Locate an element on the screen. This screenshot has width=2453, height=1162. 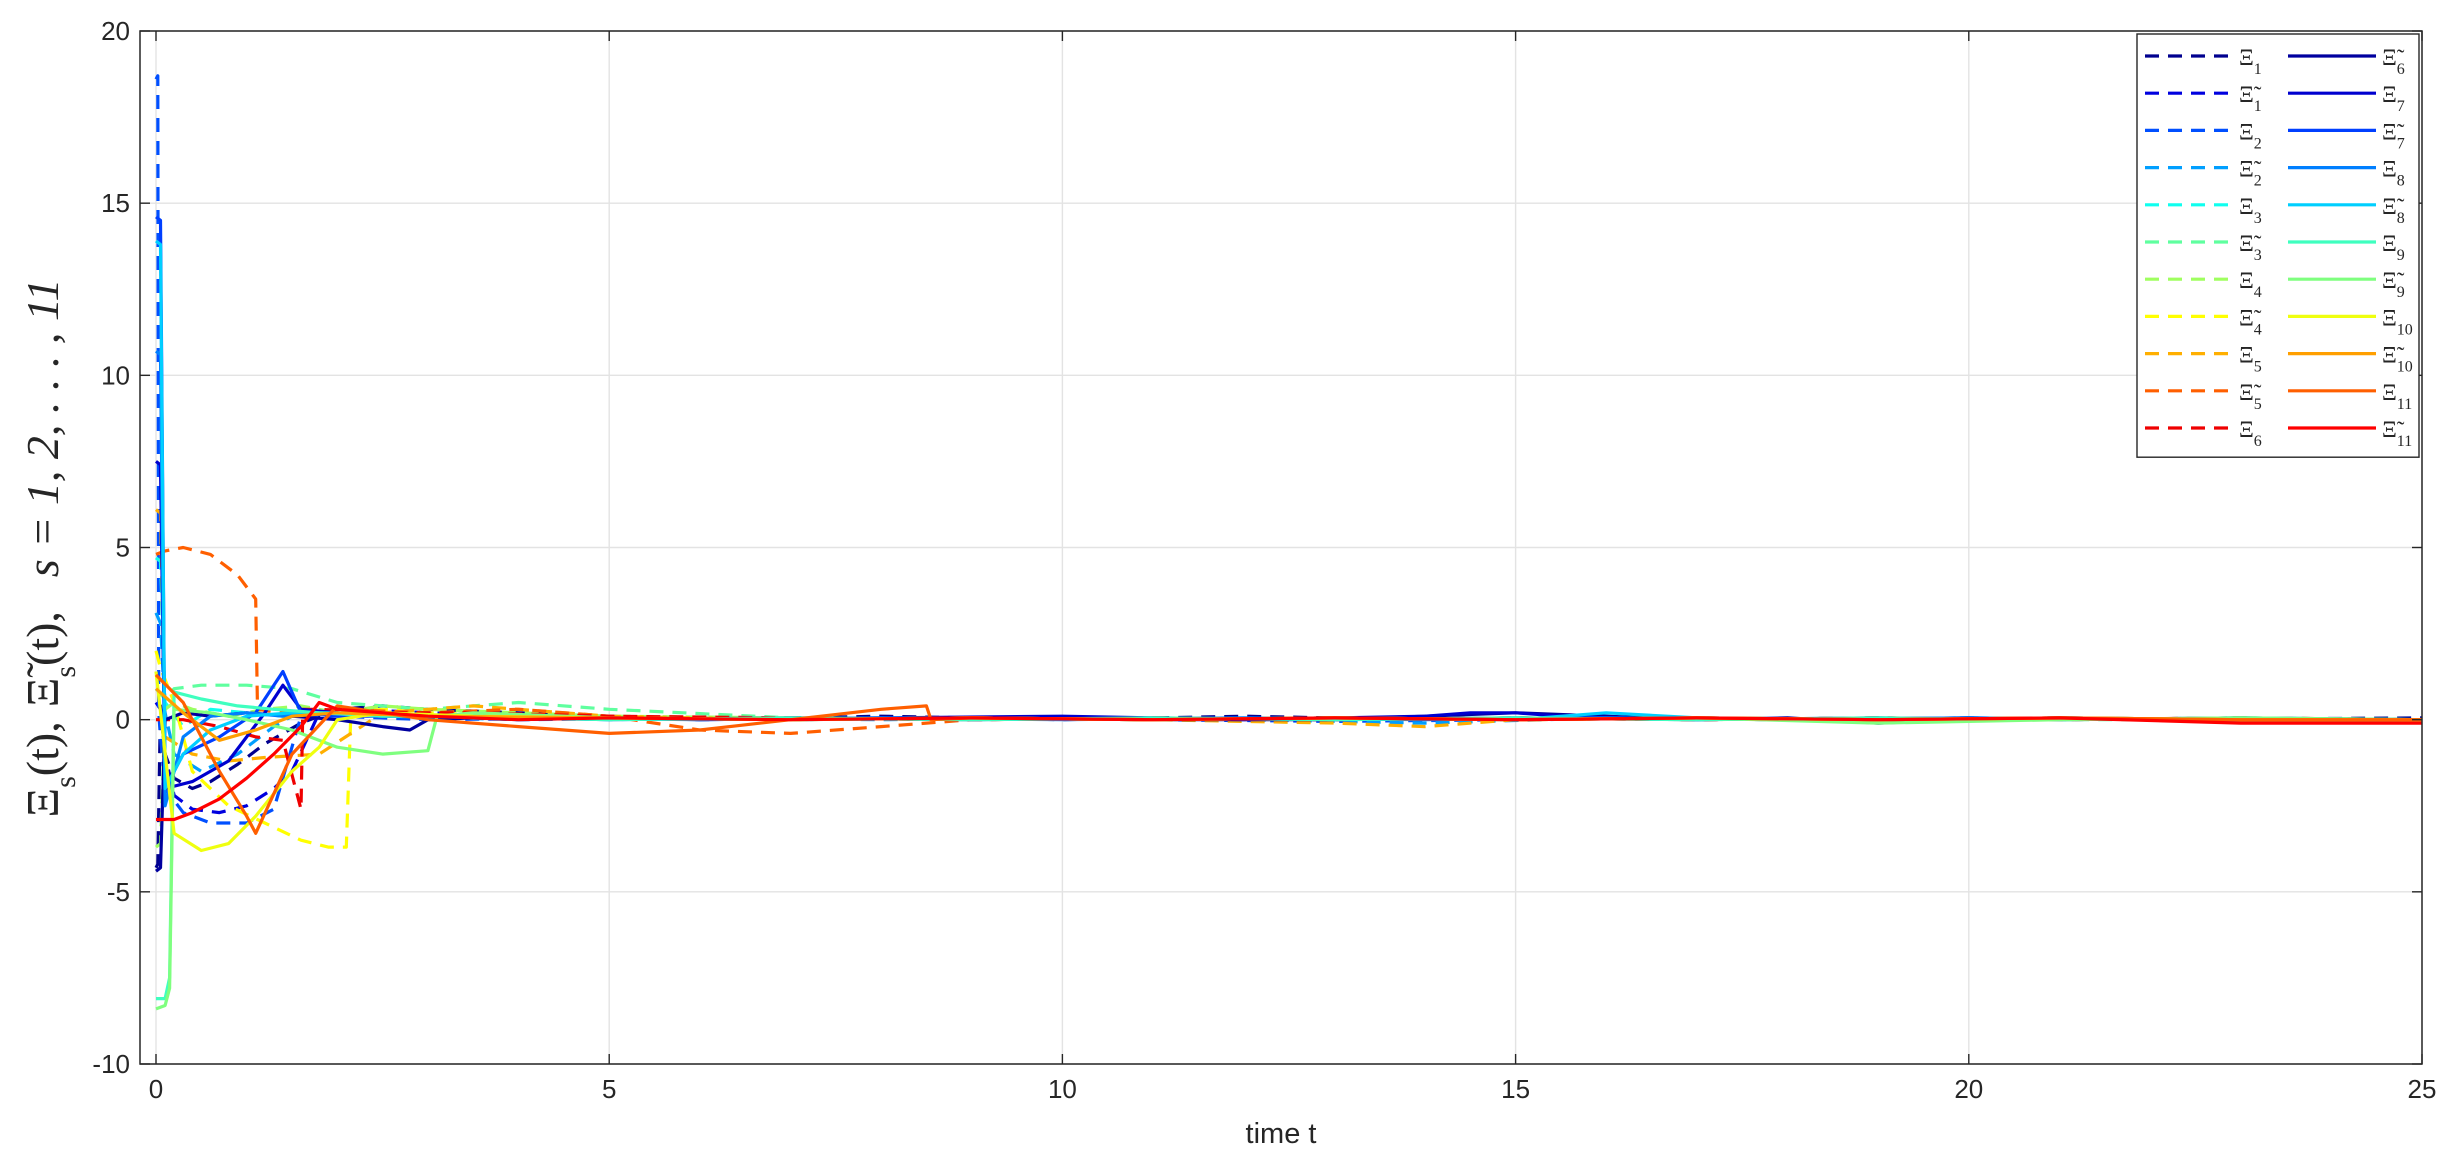
legend-entry-label: Ξ1 is located at coordinates (2250, 61).